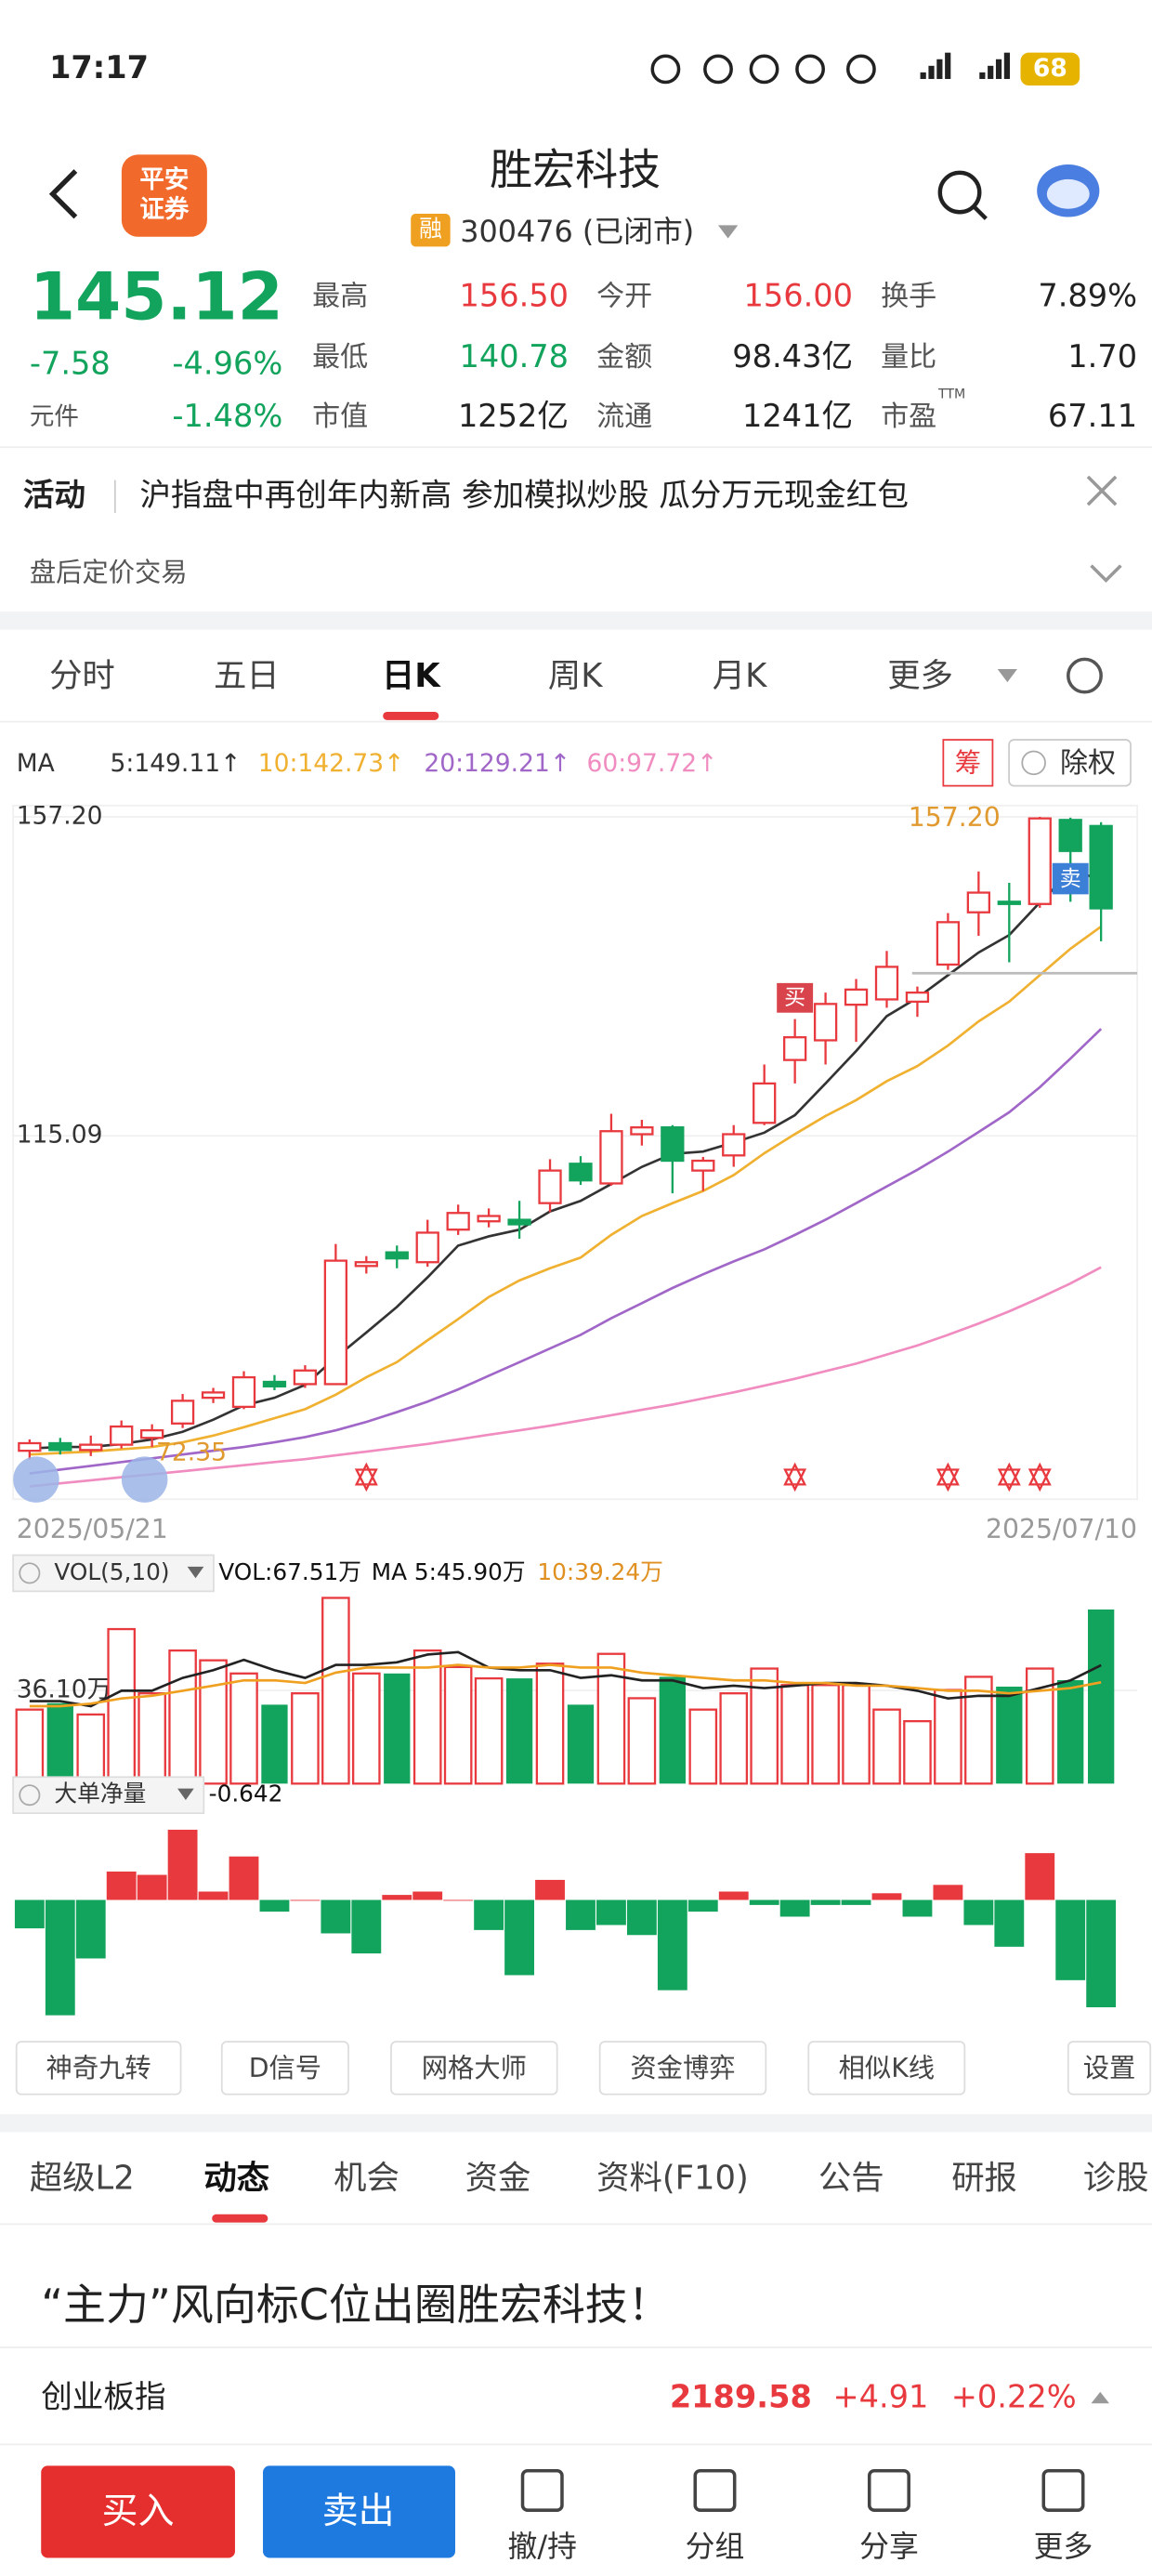 The image size is (1152, 2576). What do you see at coordinates (1088, 763) in the screenshot?
I see `adjust-label: 除权` at bounding box center [1088, 763].